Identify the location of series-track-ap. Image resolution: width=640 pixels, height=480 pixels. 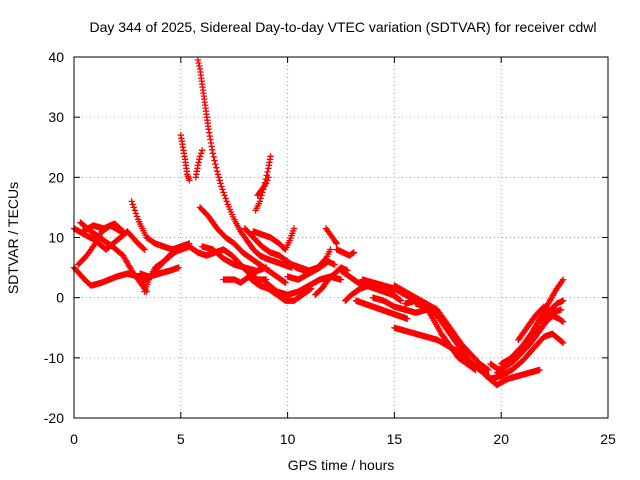
(540, 323).